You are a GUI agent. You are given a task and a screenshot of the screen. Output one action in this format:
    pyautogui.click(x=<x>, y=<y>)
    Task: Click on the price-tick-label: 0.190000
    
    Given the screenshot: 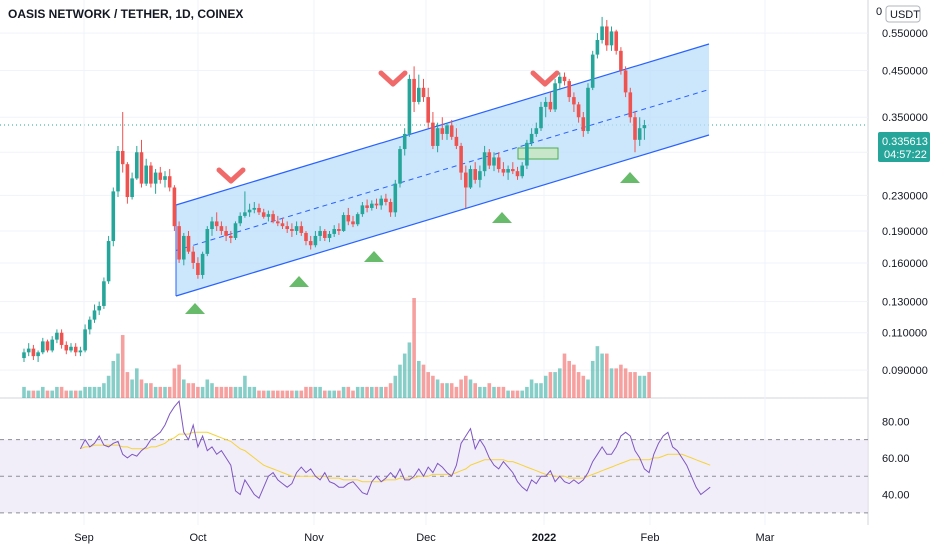 What is the action you would take?
    pyautogui.click(x=905, y=232)
    